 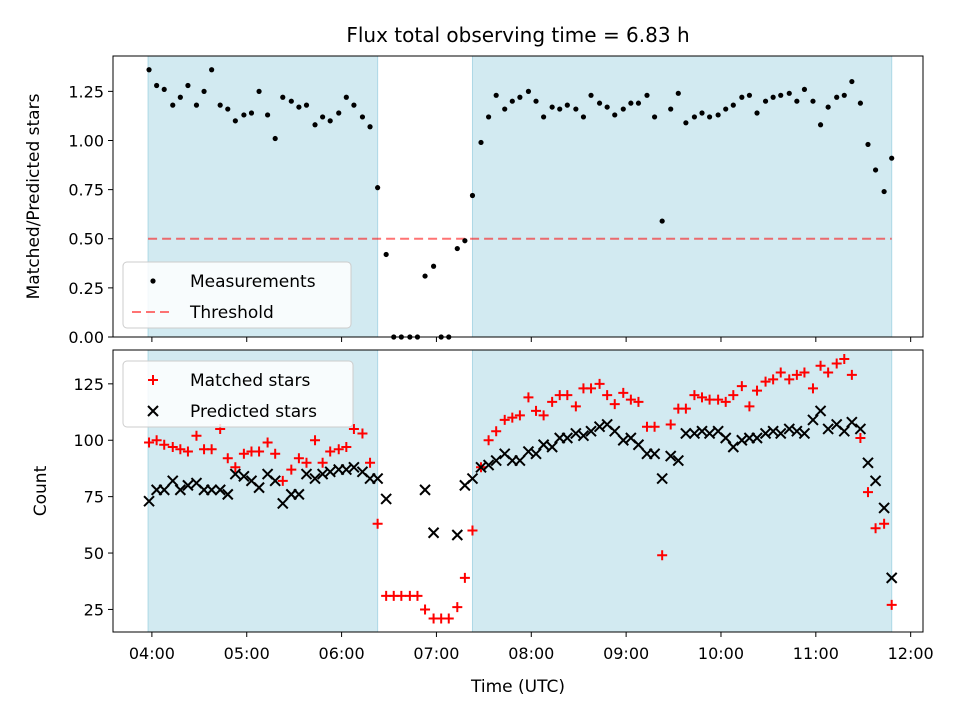 What do you see at coordinates (531, 653) in the screenshot?
I see `x-tick-label: 08:00` at bounding box center [531, 653].